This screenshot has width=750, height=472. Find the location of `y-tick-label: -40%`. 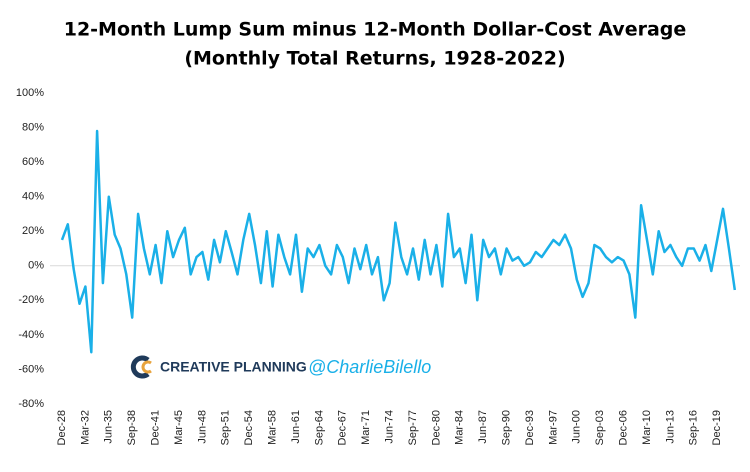

y-tick-label: -40% is located at coordinates (31, 335).